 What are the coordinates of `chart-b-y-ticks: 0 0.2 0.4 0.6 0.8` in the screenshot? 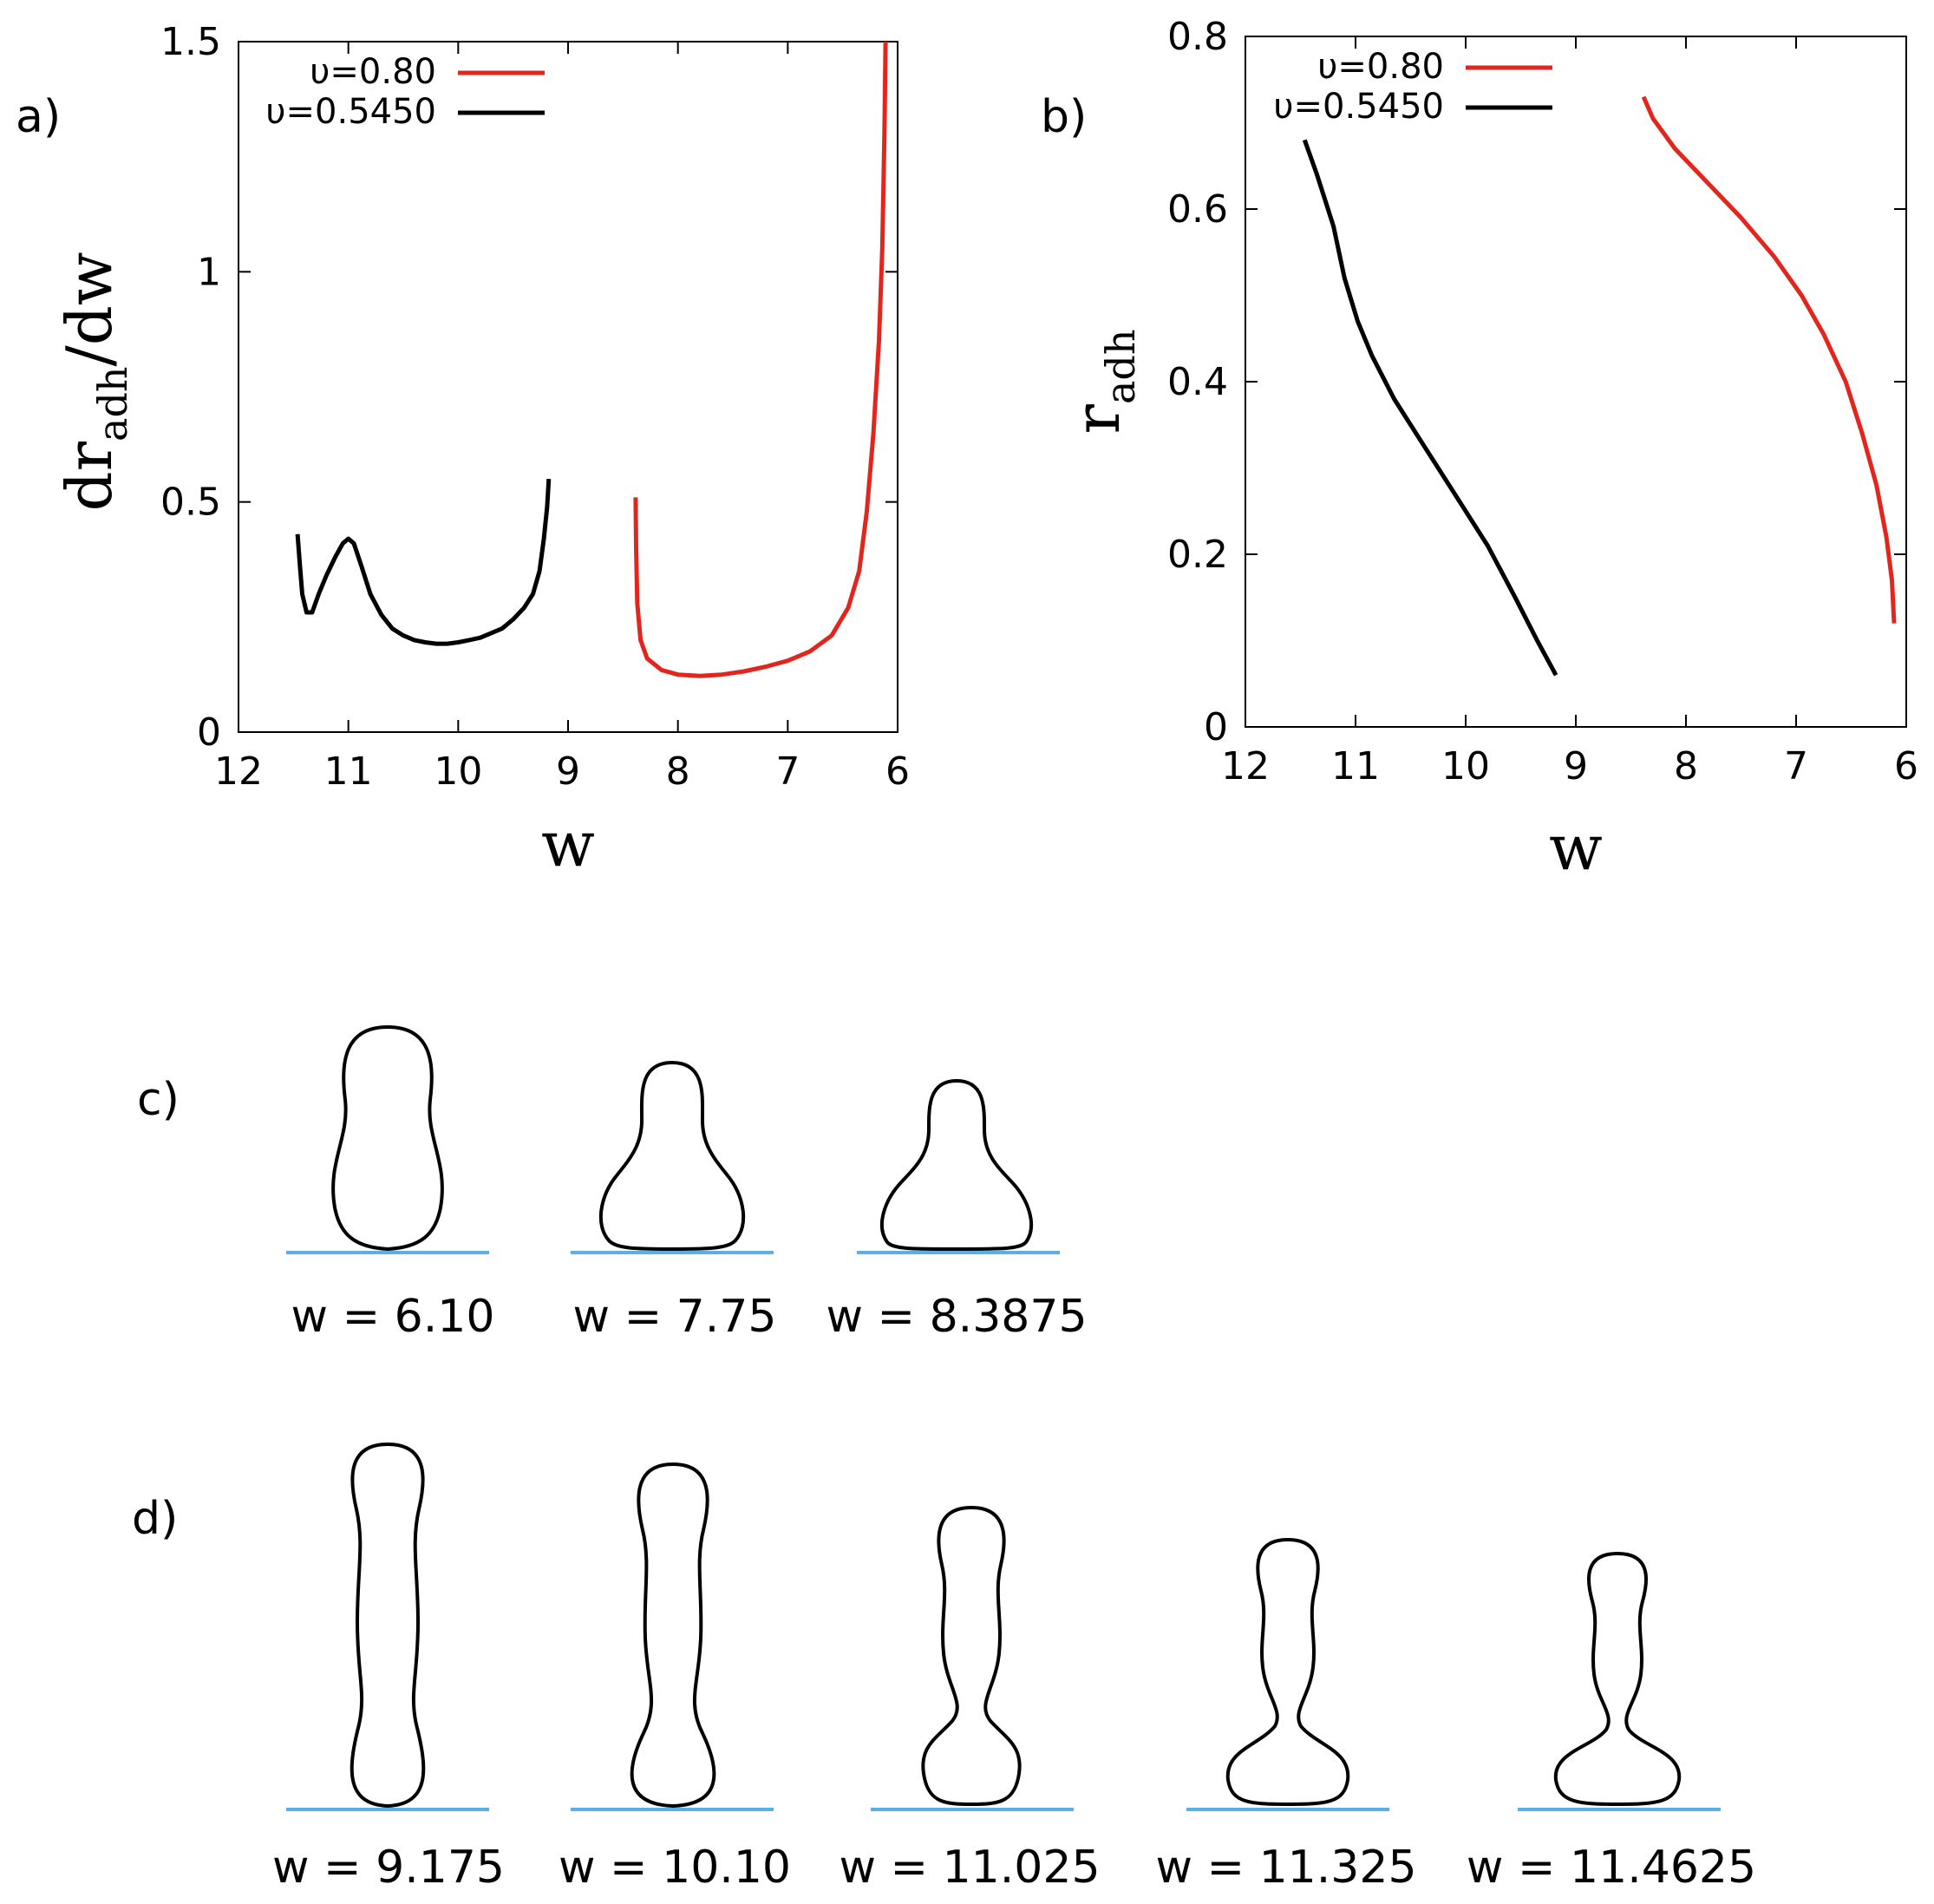 It's located at (1536, 382).